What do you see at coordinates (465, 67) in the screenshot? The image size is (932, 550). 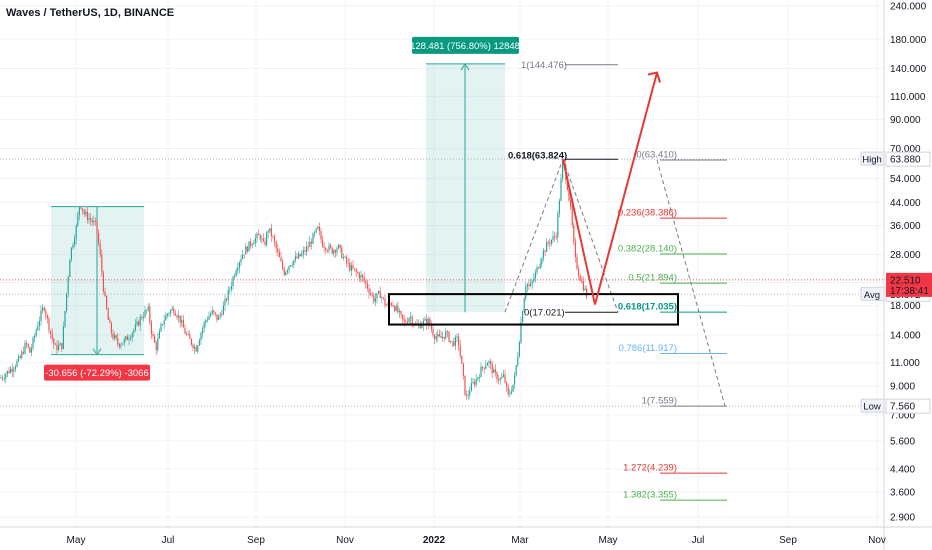 I see `measure-arrowhead` at bounding box center [465, 67].